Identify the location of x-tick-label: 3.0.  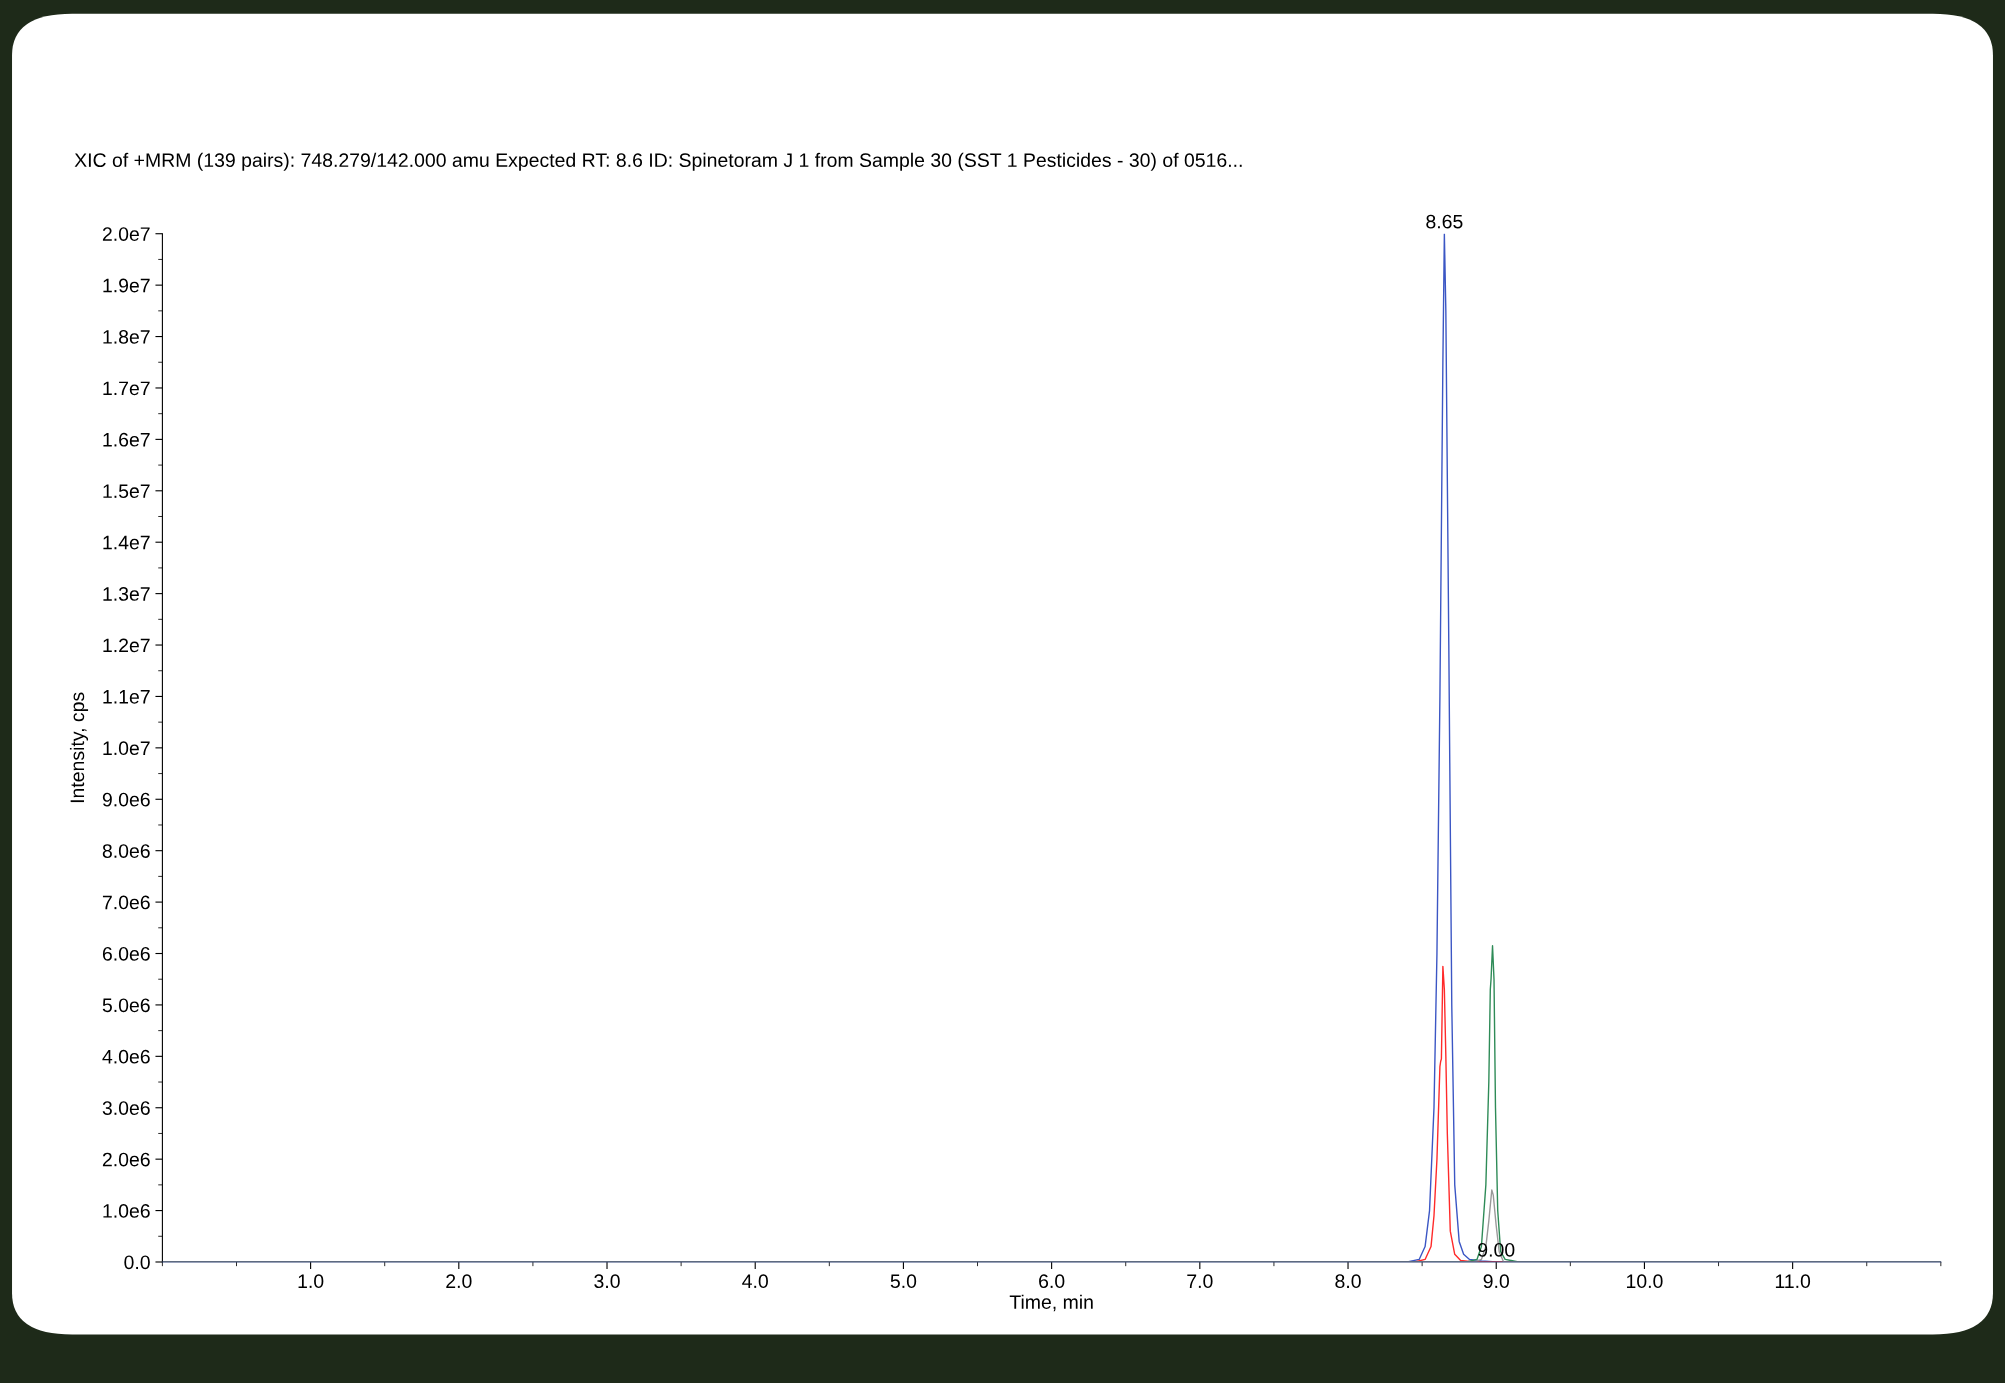
(607, 1281).